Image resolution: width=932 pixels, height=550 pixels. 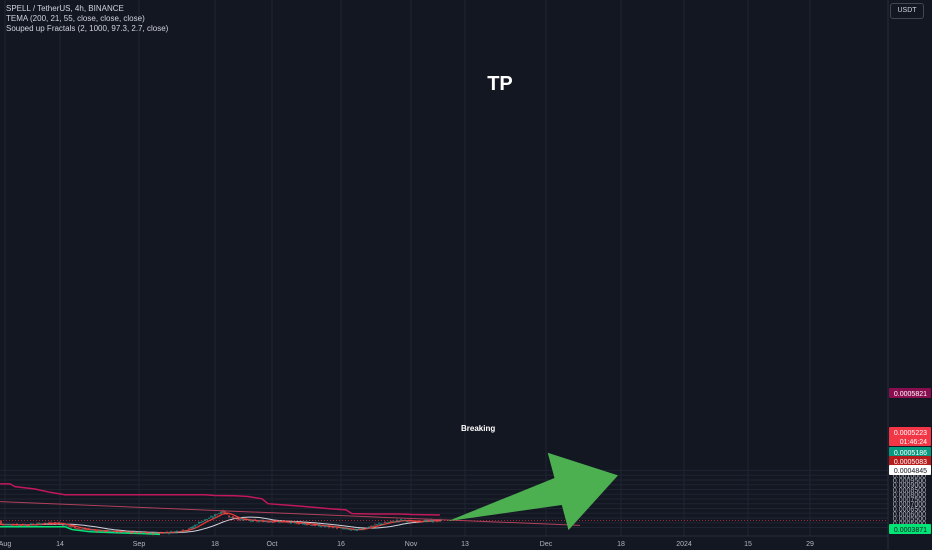 I want to click on price-label-text: 01:46:24, so click(x=913, y=442).